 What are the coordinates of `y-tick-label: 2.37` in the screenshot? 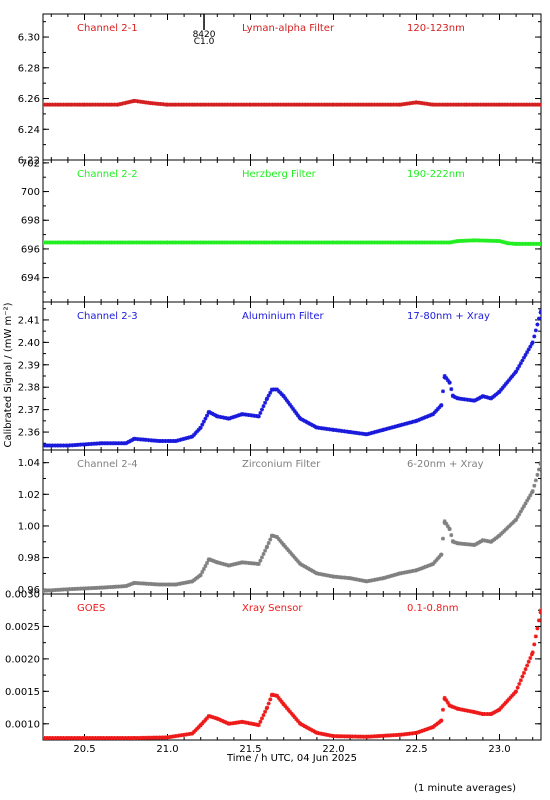 It's located at (29, 410).